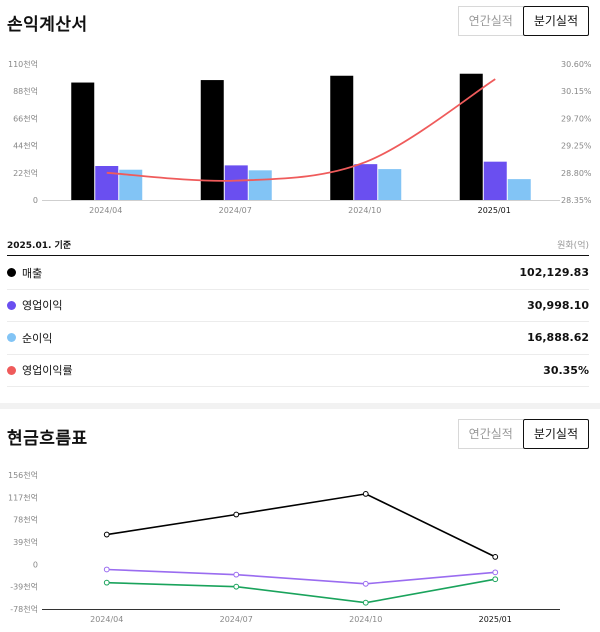 Image resolution: width=600 pixels, height=632 pixels. What do you see at coordinates (39, 246) in the screenshot?
I see `basis-date: 2025.01. 기준` at bounding box center [39, 246].